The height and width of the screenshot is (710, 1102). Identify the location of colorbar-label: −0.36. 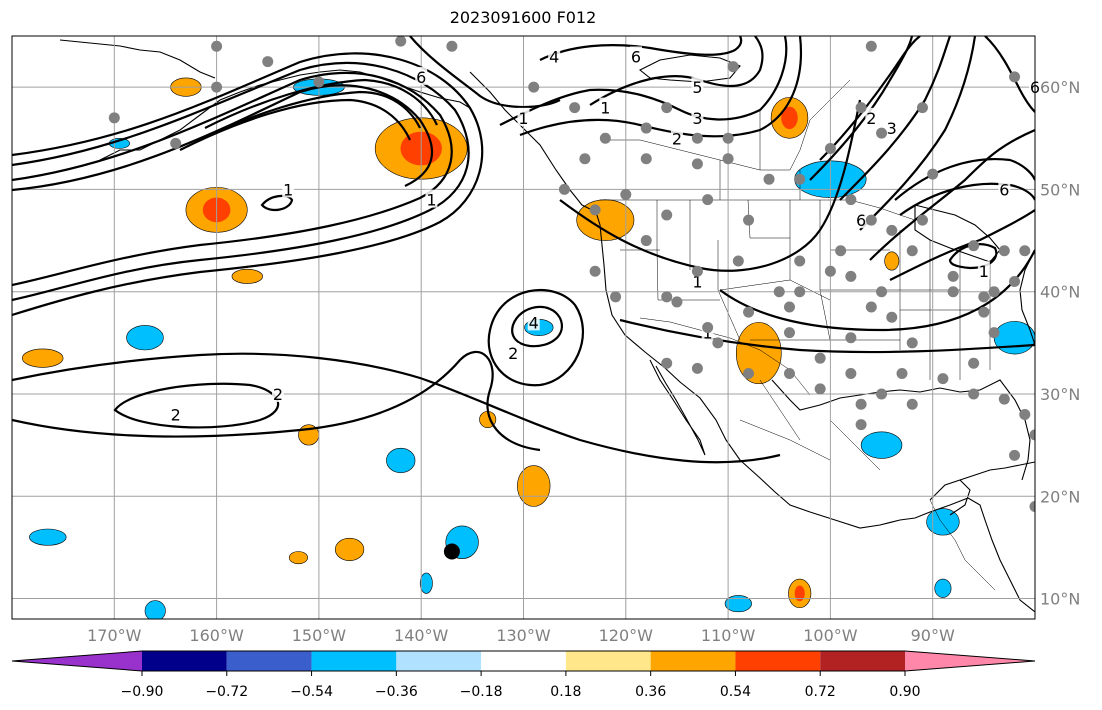
(396, 692).